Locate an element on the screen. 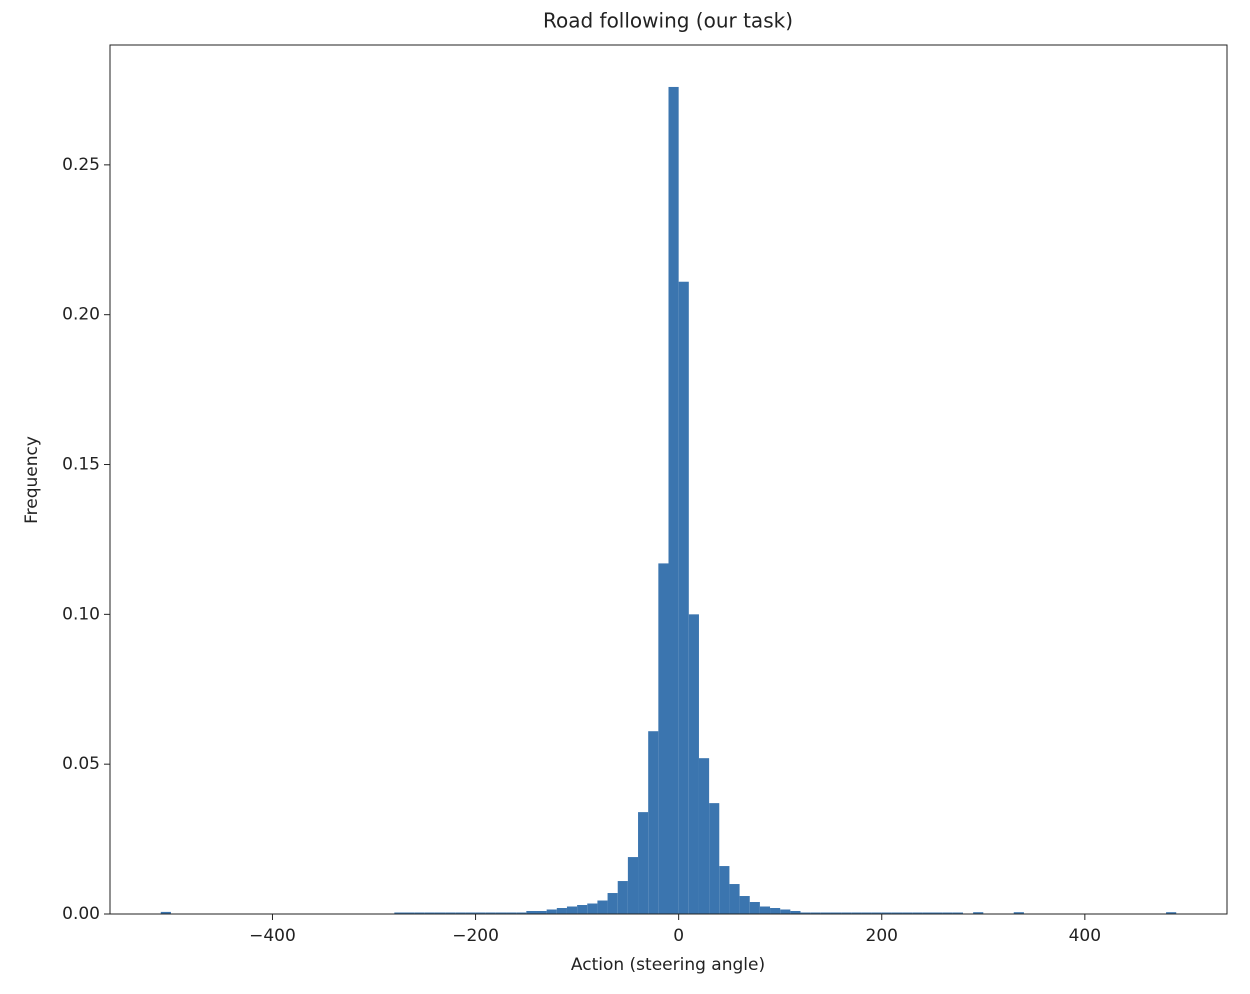 This screenshot has width=1250, height=994. chart-title: Road following (our task) is located at coordinates (668, 21).